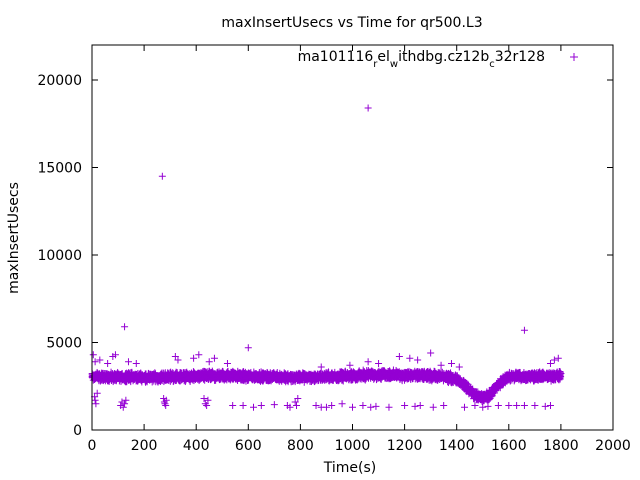 The width and height of the screenshot is (640, 480). I want to click on y-tick-label: 5000, so click(64, 344).